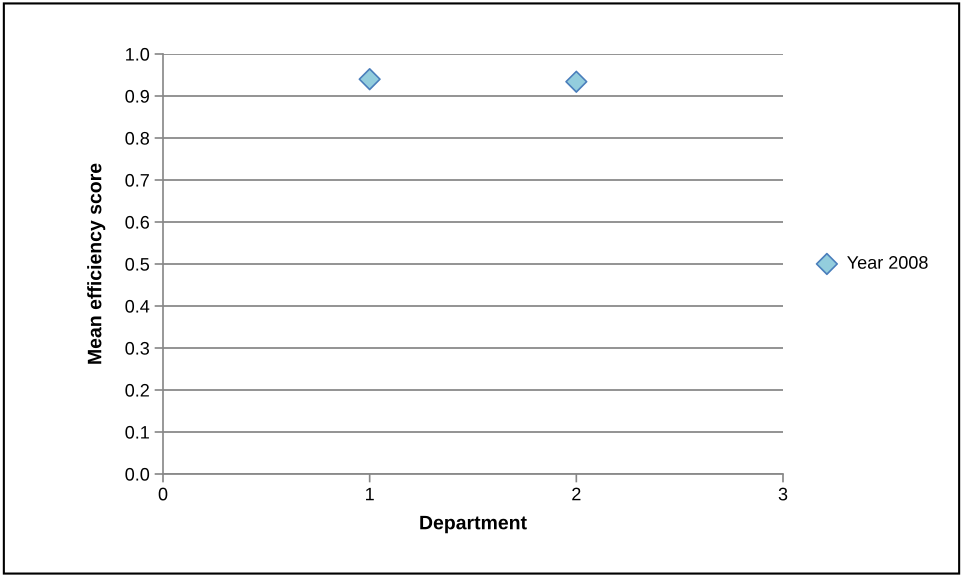 The width and height of the screenshot is (963, 577). What do you see at coordinates (137, 474) in the screenshot?
I see `y-tick-label: 0.0` at bounding box center [137, 474].